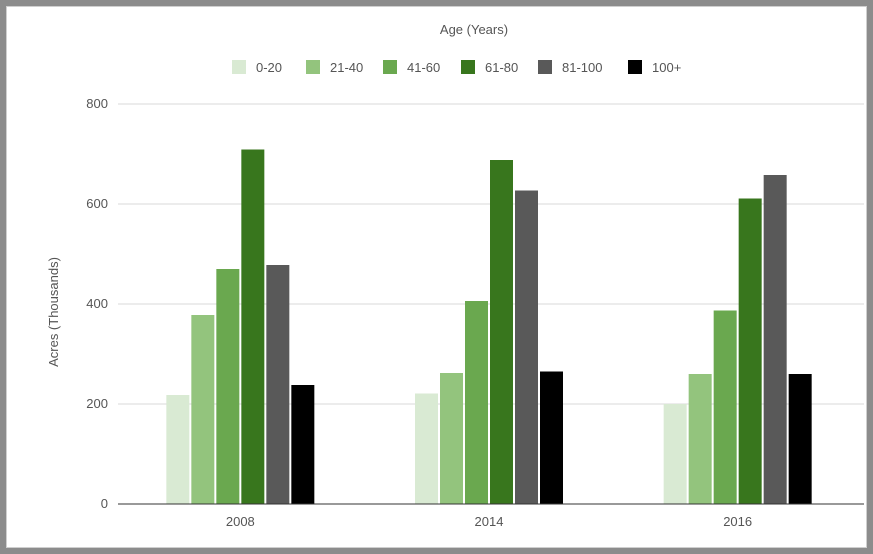  Describe the element at coordinates (97, 103) in the screenshot. I see `y-tick-label: 800` at that location.